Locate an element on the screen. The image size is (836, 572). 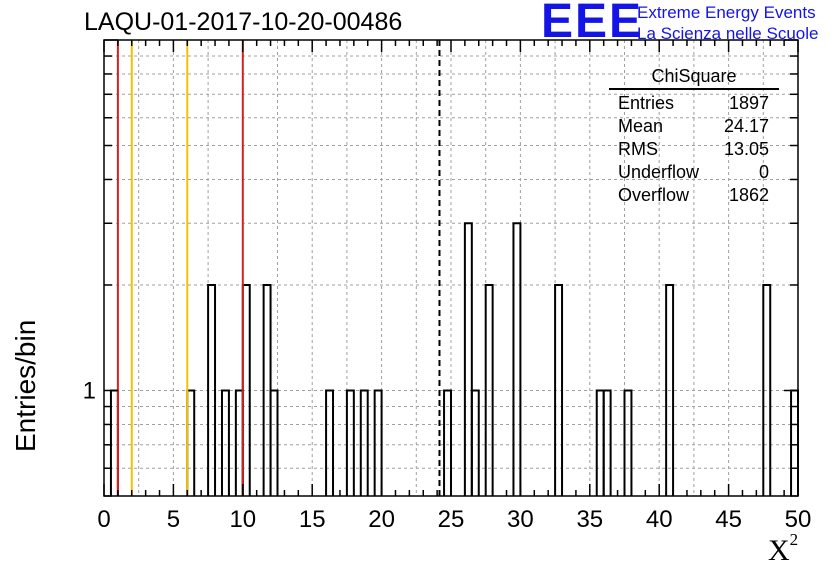
stats-label: Entries is located at coordinates (646, 103).